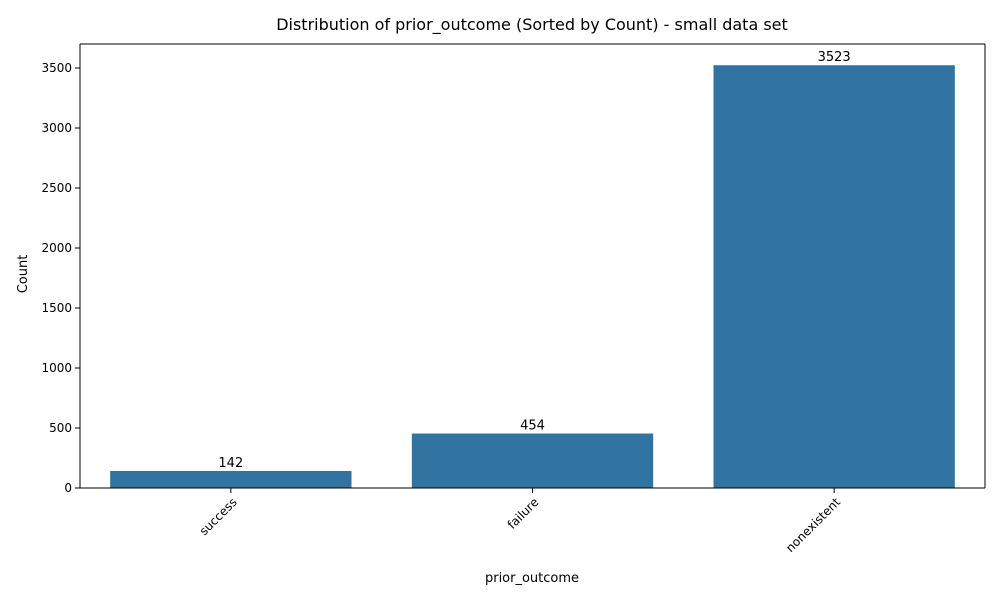 The width and height of the screenshot is (1000, 600). I want to click on bar-success, so click(231, 479).